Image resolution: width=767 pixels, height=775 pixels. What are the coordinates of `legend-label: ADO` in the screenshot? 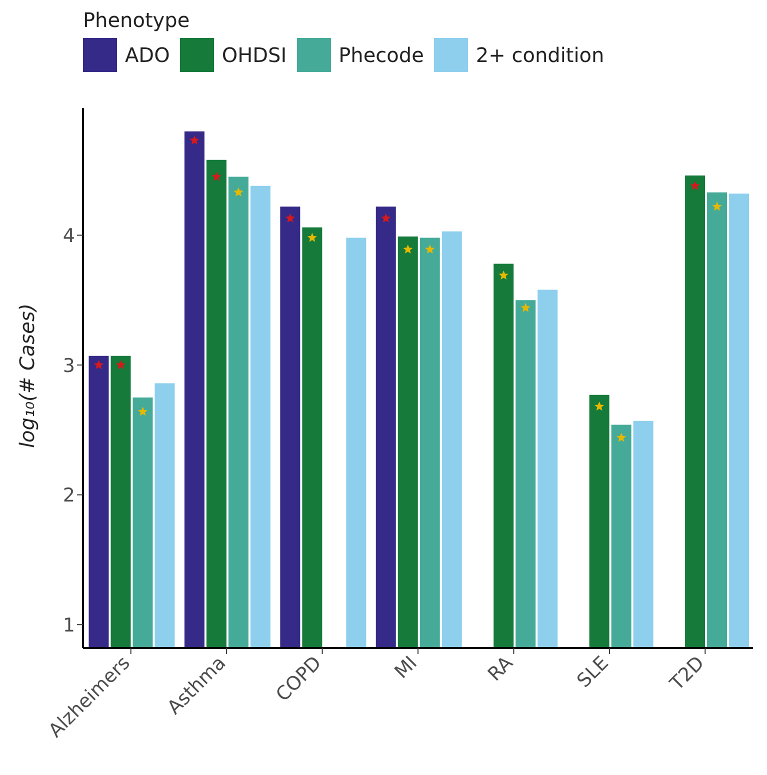 It's located at (147, 55).